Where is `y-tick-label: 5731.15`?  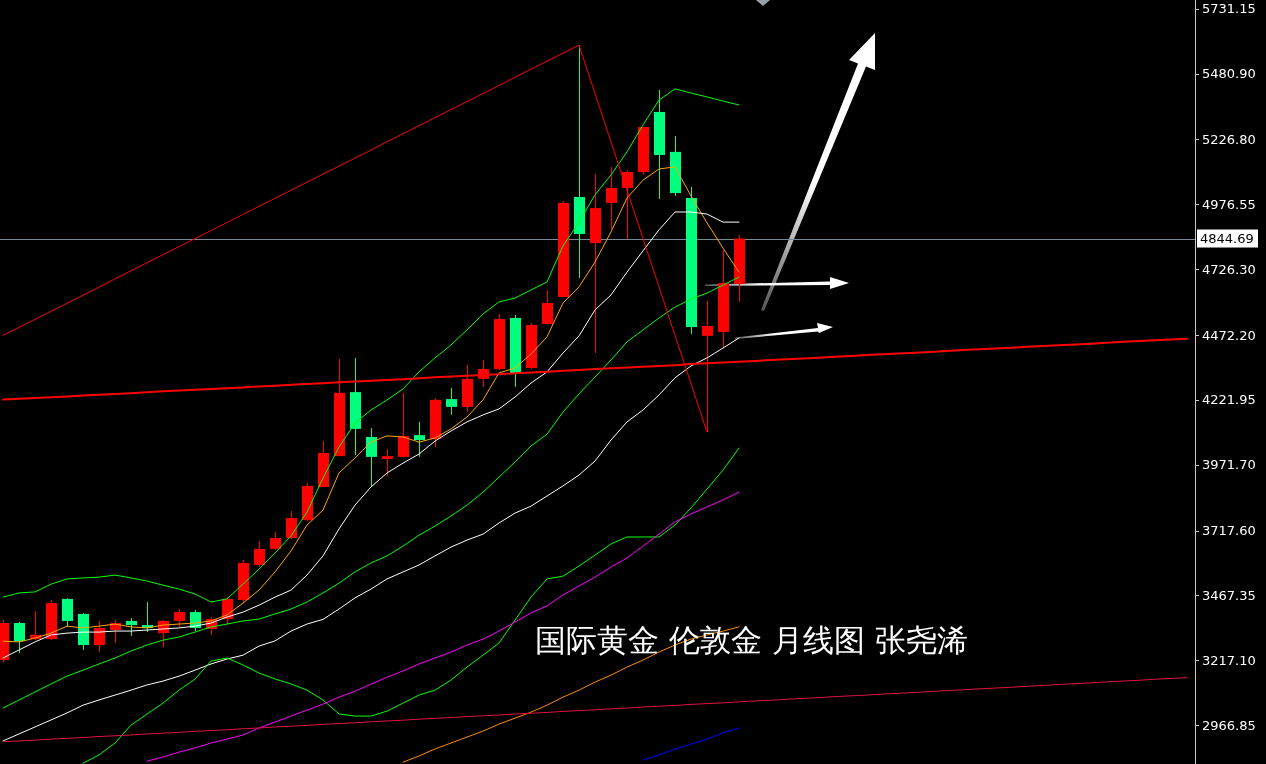 y-tick-label: 5731.15 is located at coordinates (1229, 9).